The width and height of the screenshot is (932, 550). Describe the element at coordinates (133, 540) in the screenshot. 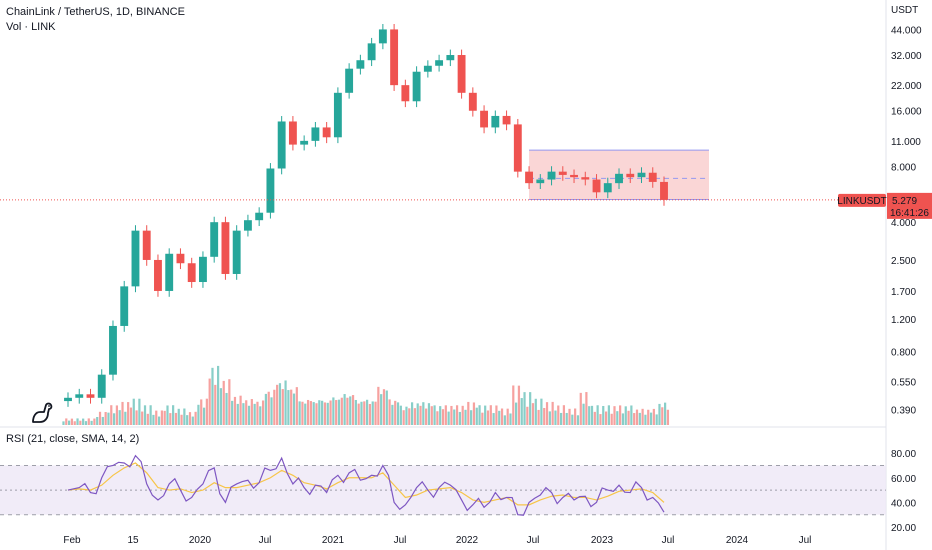

I see `time-tick-label: 15` at that location.